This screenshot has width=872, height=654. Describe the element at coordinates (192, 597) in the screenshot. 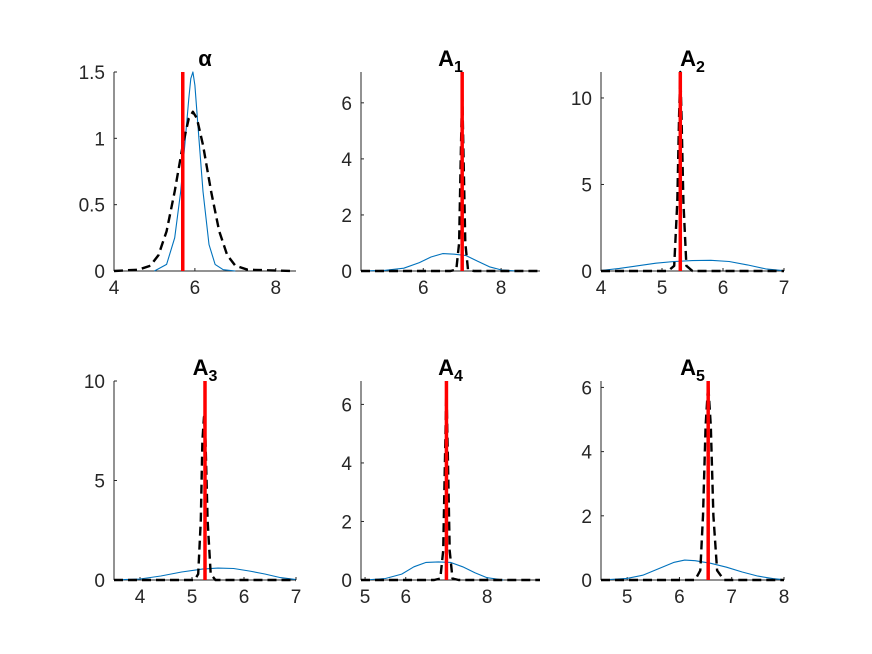

I see `panel-4-x-tick-label: 5` at that location.